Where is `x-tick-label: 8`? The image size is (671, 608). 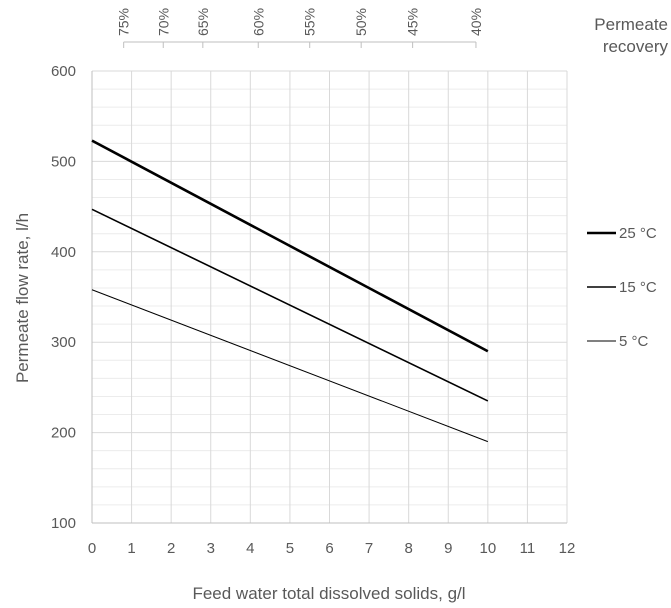
x-tick-label: 8 is located at coordinates (408, 548).